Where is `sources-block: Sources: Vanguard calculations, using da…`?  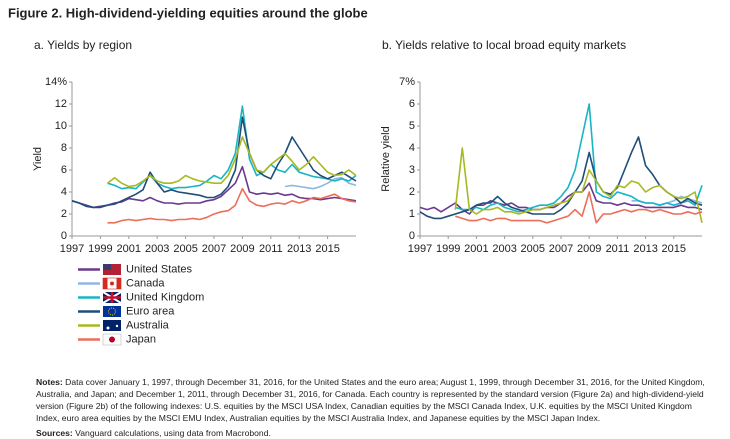 sources-block: Sources: Vanguard calculations, using da… is located at coordinates (376, 433).